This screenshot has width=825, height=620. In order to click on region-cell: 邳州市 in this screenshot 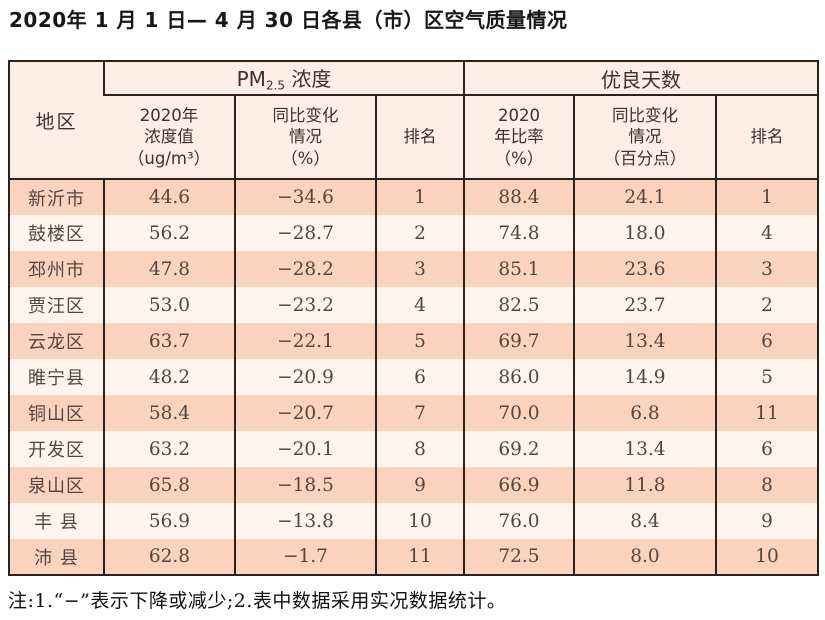, I will do `click(56, 269)`.